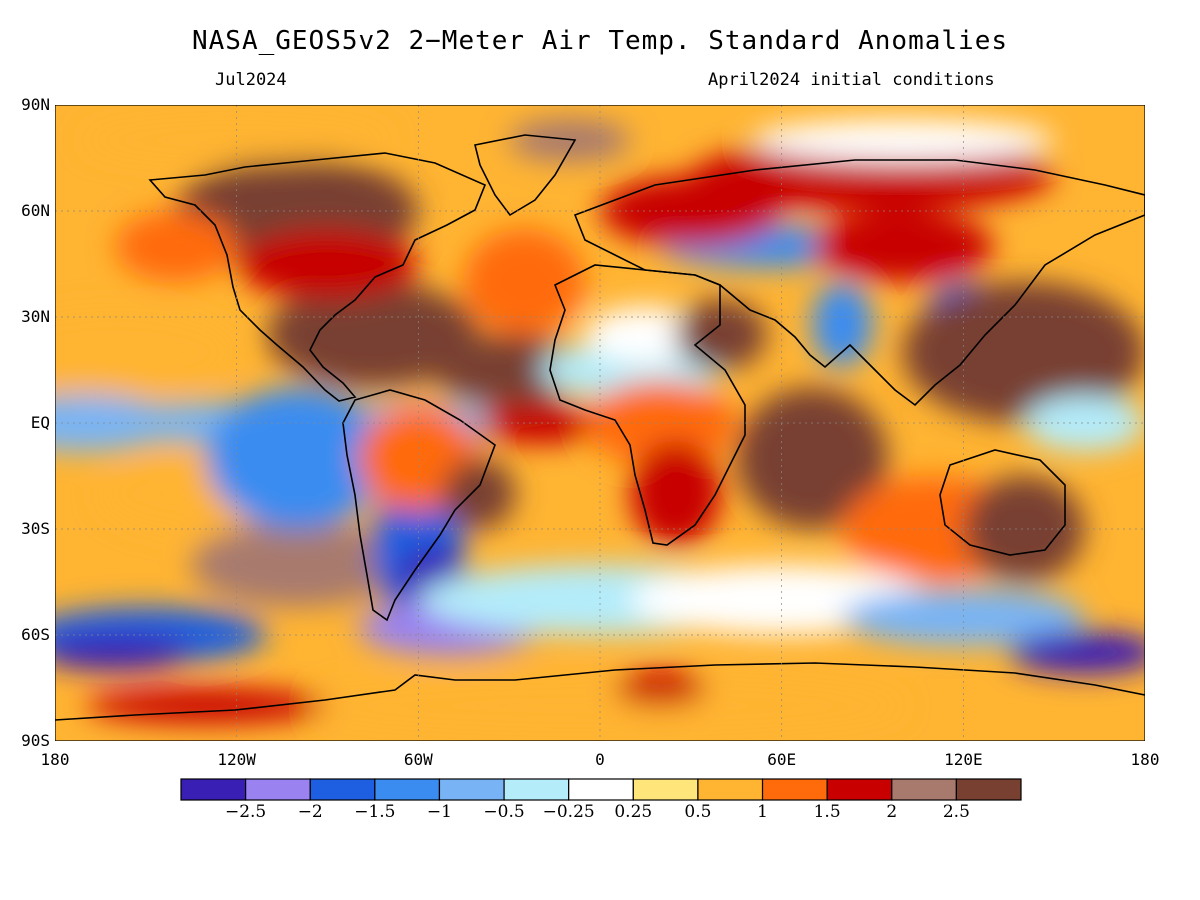  What do you see at coordinates (892, 812) in the screenshot?
I see `colorbar-label: 2` at bounding box center [892, 812].